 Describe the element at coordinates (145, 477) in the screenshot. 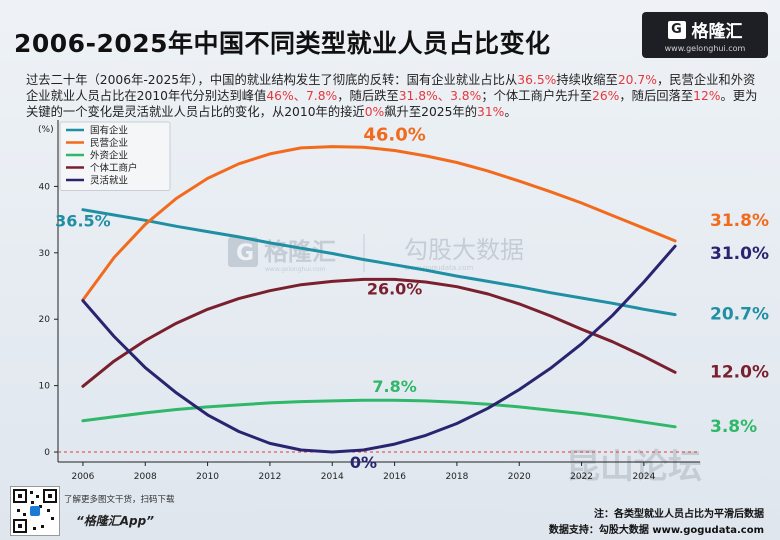

I see `x-tick-label: 2008` at that location.